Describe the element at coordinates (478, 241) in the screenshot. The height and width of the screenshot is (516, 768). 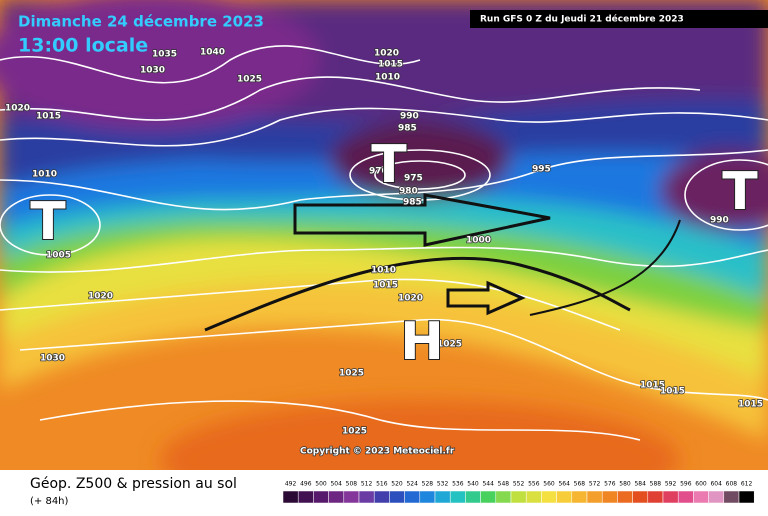
I see `pressure-label: 1000` at that location.